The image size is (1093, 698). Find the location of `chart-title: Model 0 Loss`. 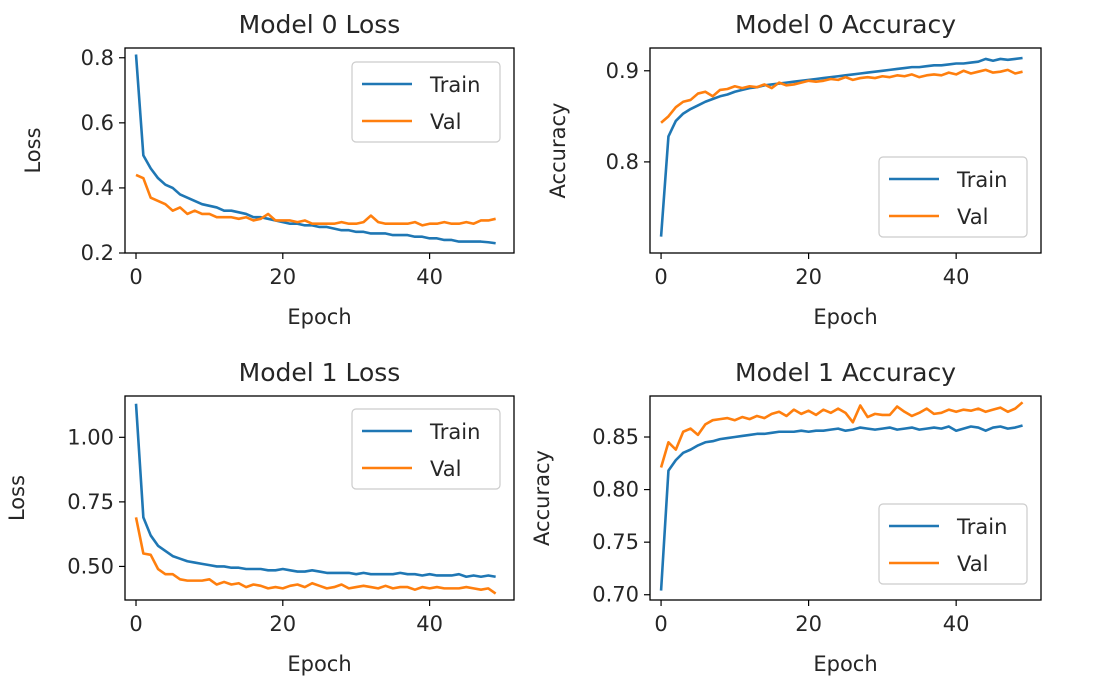

chart-title: Model 0 Loss is located at coordinates (320, 24).